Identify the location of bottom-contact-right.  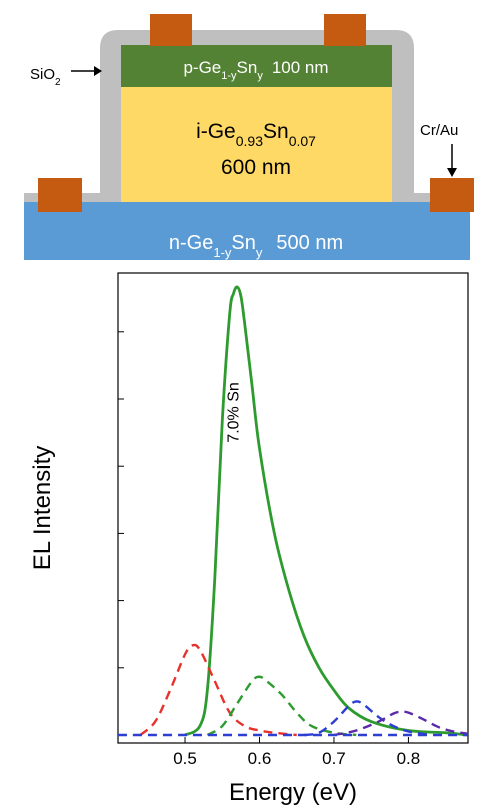
(452, 195).